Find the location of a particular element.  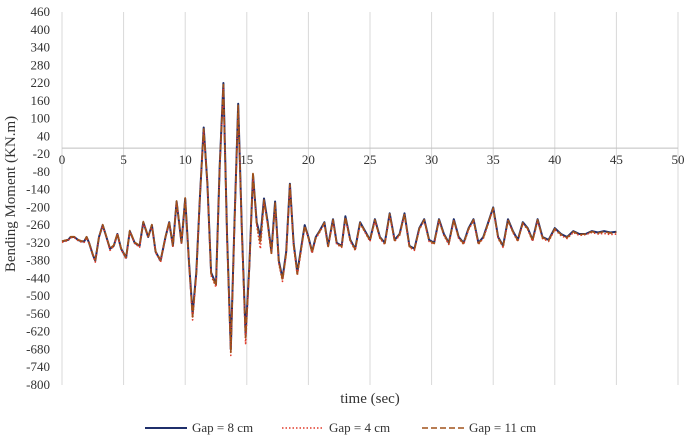

y-tick-label: -380 is located at coordinates (38, 260).